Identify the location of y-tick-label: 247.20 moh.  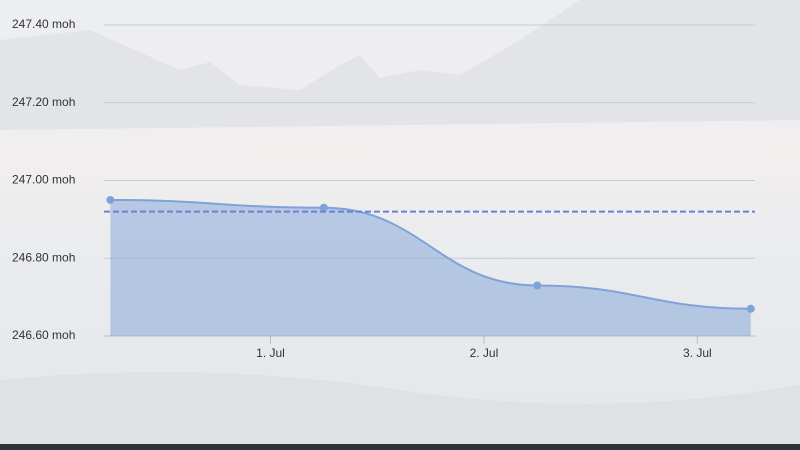
(43, 102).